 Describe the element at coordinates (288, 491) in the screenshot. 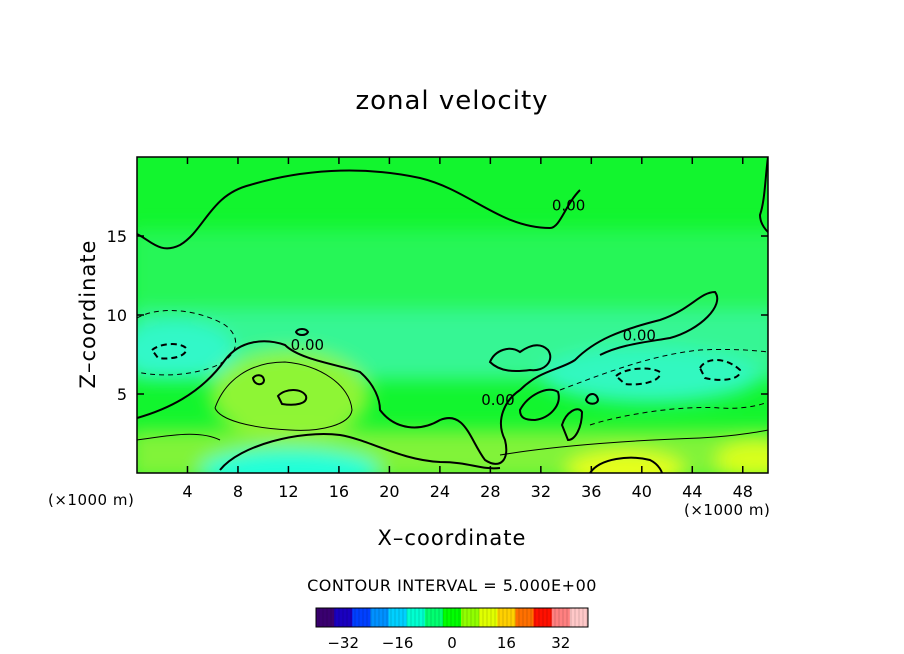

I see `x-tick-label-2: 12` at that location.